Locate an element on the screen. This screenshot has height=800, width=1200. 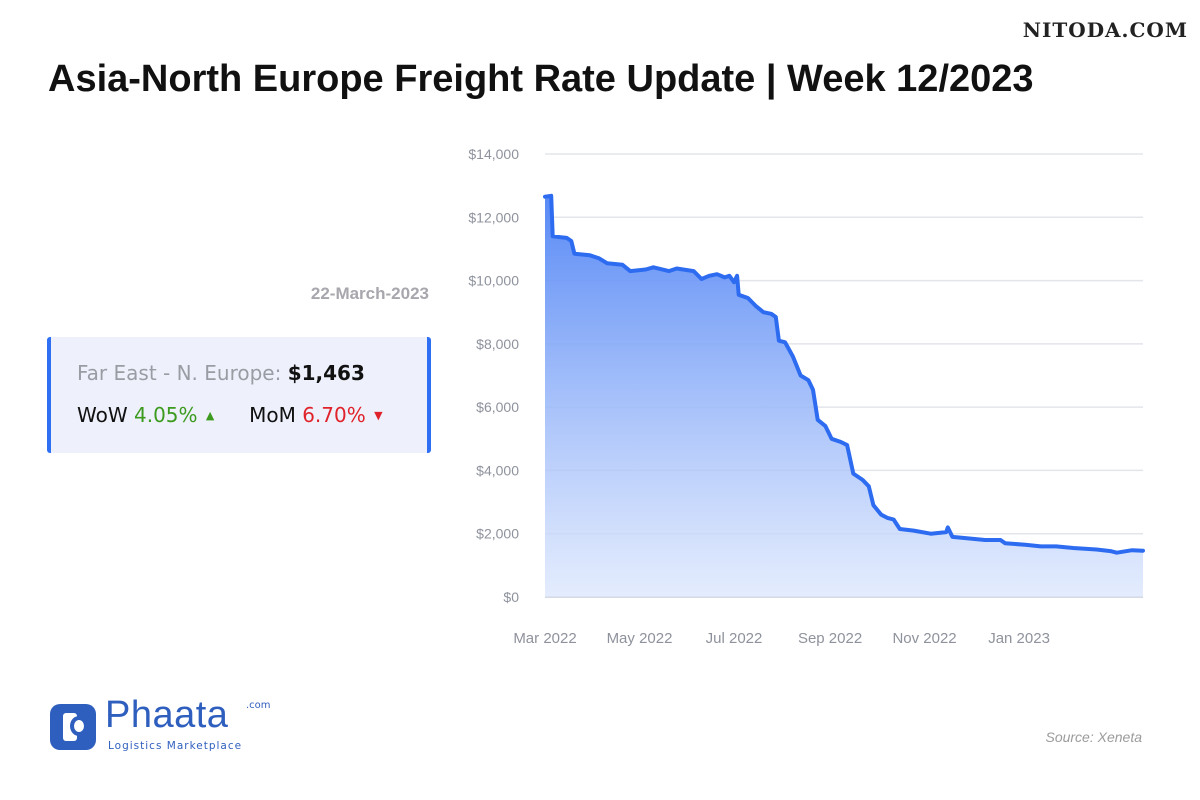
x-tick-label: May 2022 is located at coordinates (640, 638).